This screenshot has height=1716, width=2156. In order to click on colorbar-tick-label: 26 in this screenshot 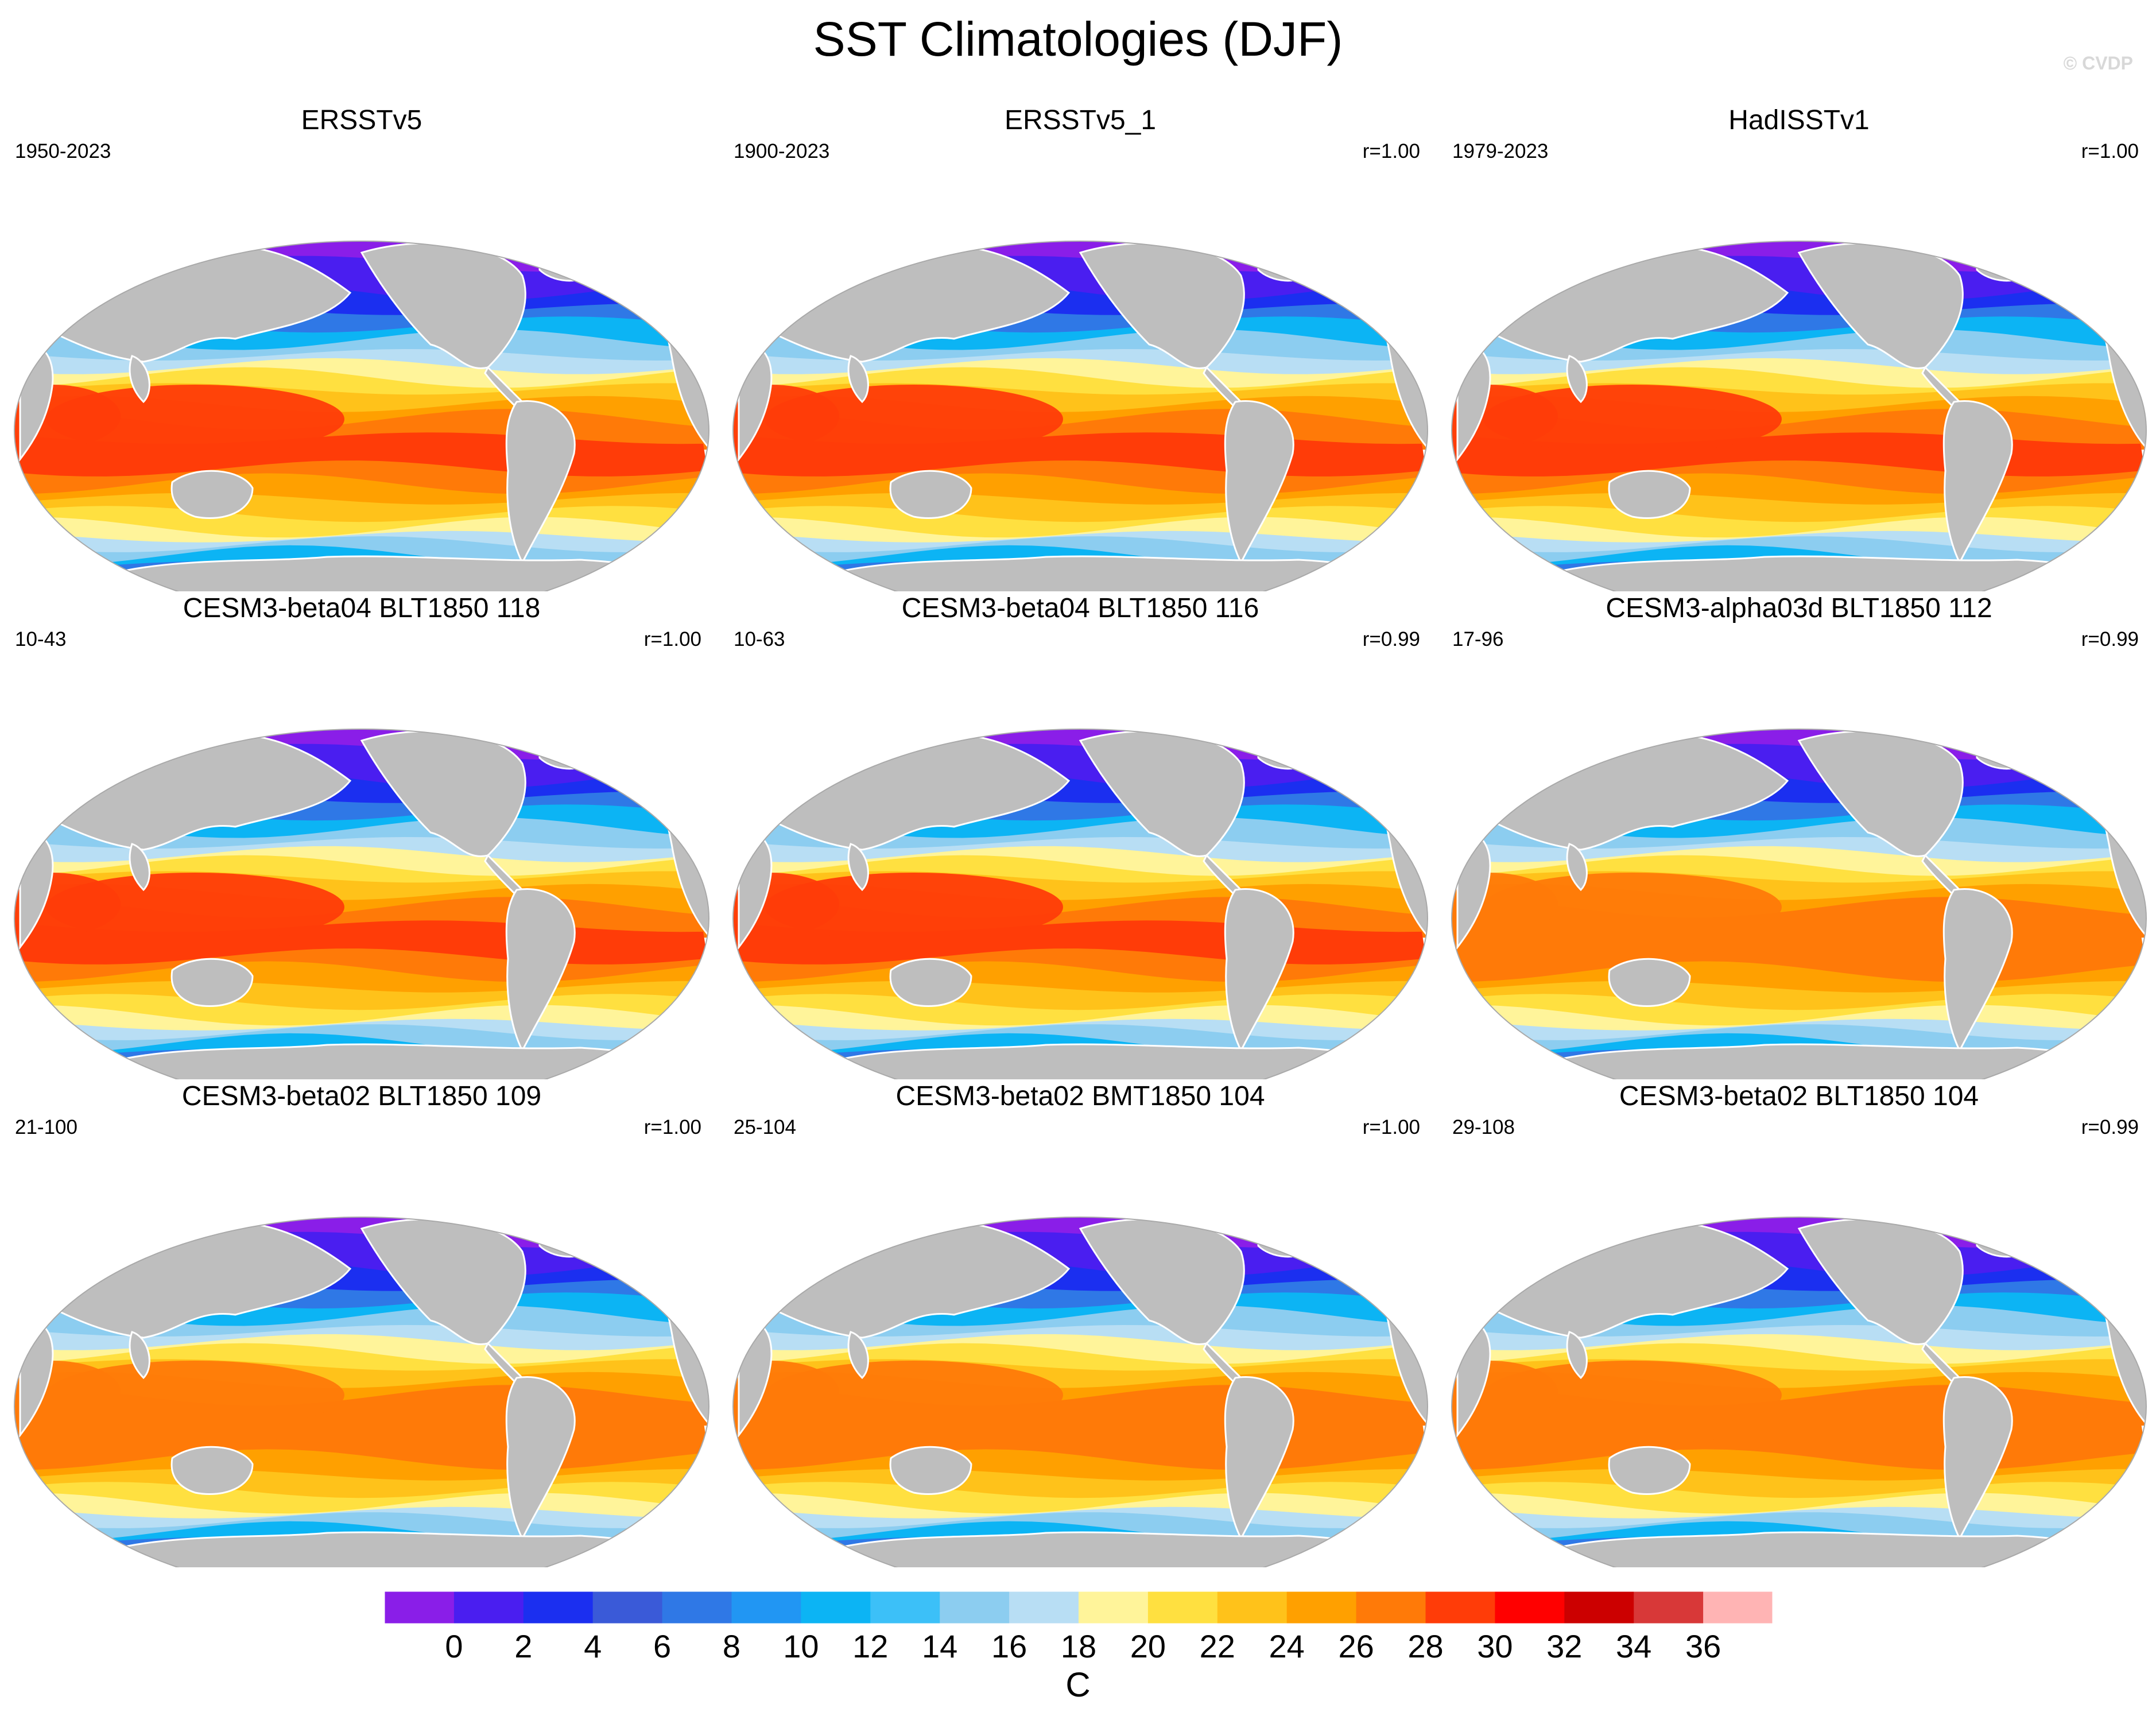, I will do `click(1356, 1646)`.